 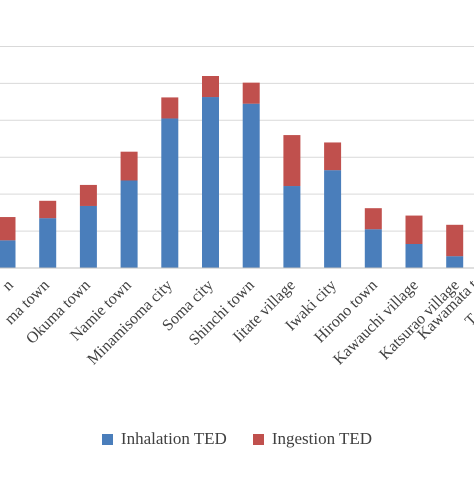 What do you see at coordinates (107, 439) in the screenshot?
I see `legend-swatch-inhalation` at bounding box center [107, 439].